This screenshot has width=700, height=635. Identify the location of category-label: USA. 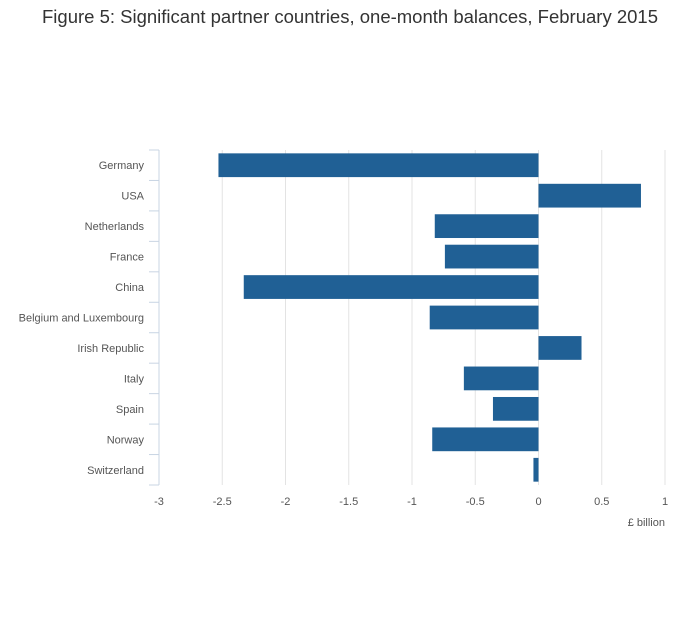
(132, 197).